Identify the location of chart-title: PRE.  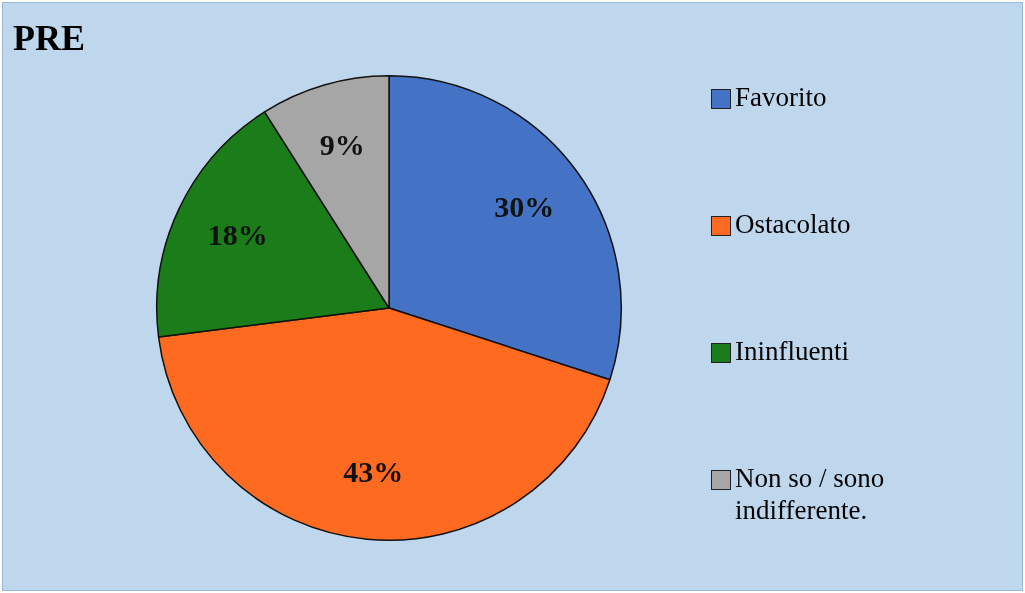
(49, 38).